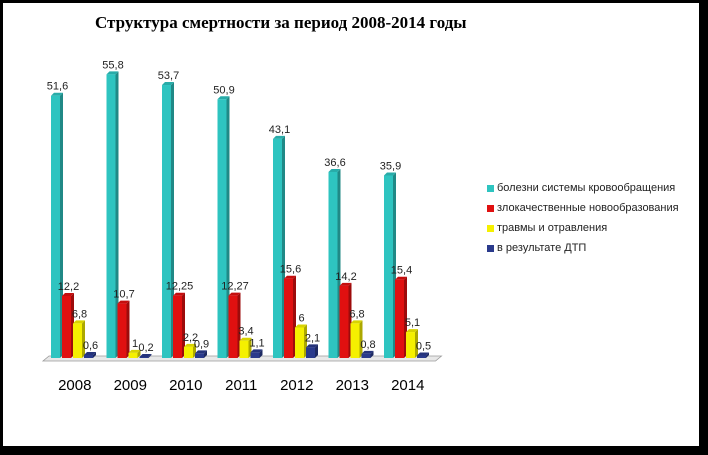  Describe the element at coordinates (356, 314) in the screenshot. I see `data-label: 6,8` at that location.